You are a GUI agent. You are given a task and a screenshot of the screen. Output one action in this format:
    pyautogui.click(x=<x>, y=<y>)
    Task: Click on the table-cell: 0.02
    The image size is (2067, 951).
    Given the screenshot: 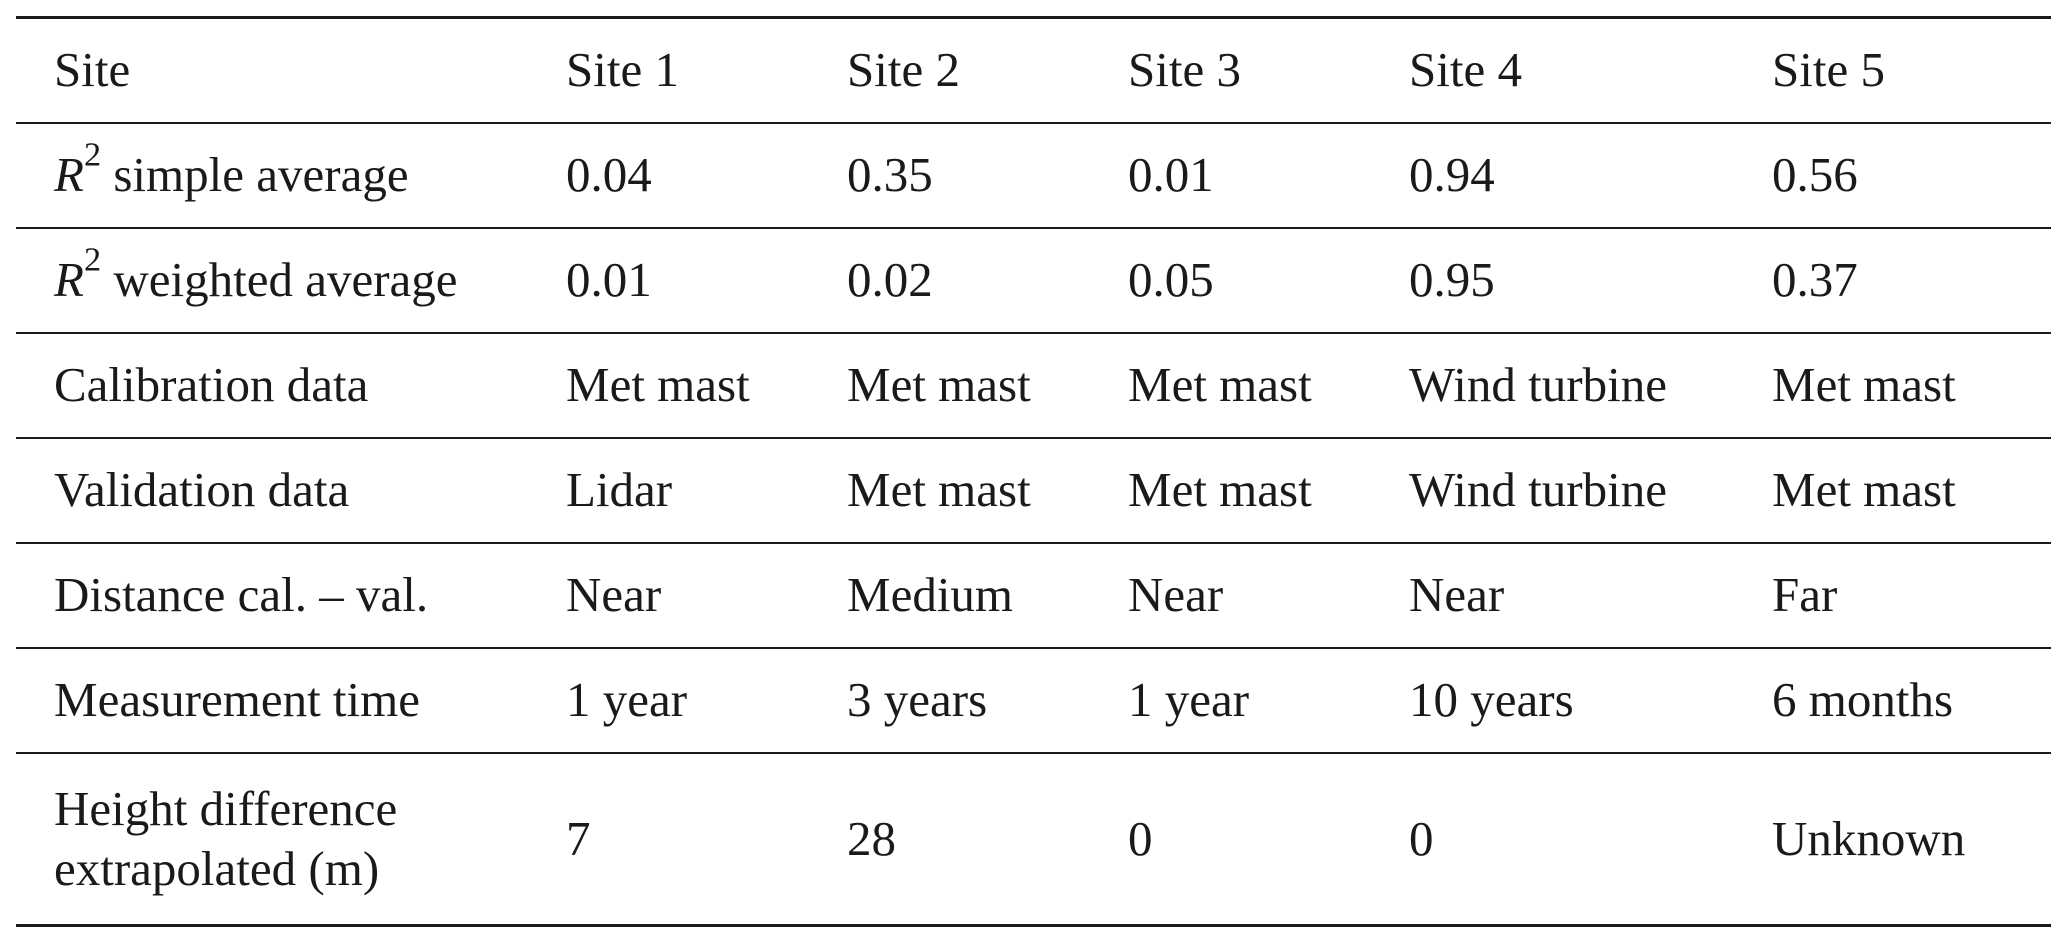 What is the action you would take?
    pyautogui.click(x=890, y=280)
    